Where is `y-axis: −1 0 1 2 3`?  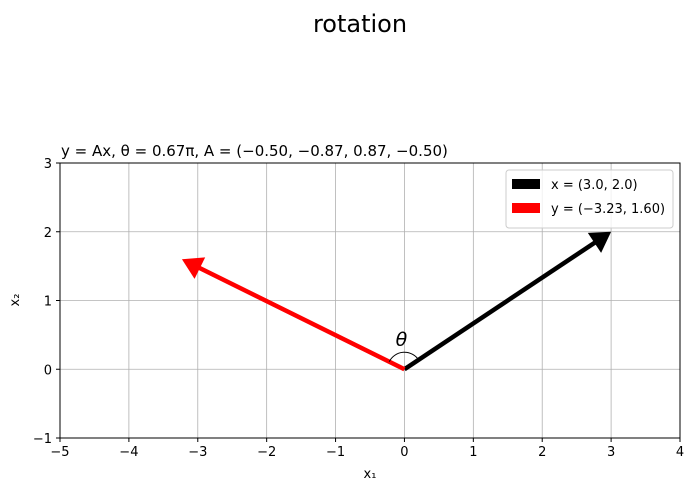 y-axis: −1 0 1 2 3 is located at coordinates (46, 302).